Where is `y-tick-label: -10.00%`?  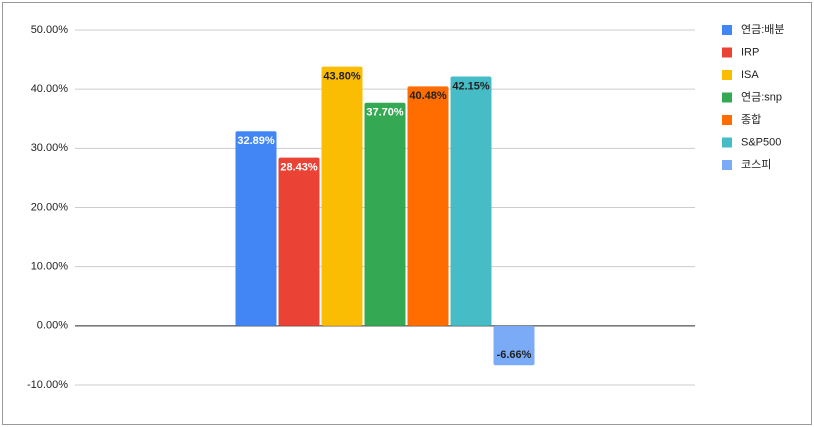 y-tick-label: -10.00% is located at coordinates (47, 385).